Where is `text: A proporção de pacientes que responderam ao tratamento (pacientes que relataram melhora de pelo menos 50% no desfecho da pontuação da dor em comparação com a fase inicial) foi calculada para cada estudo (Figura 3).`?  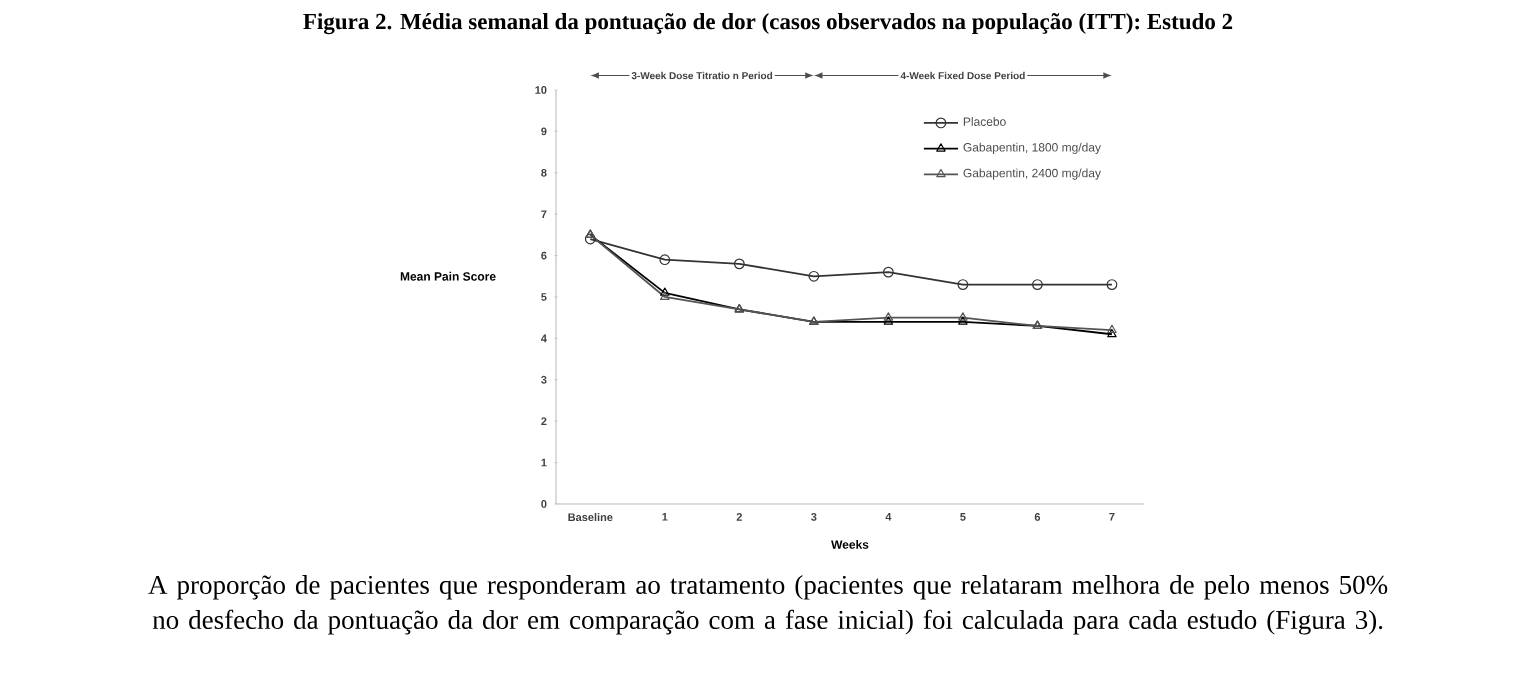
text: A proporção de pacientes que responderam ao tratamento (pacientes que relataram melhora de pelo menos 50% no desfecho da pontuação da dor em comparação com a fase inicial) foi calculada para cada estudo (Figura 3). is located at coordinates (768, 605).